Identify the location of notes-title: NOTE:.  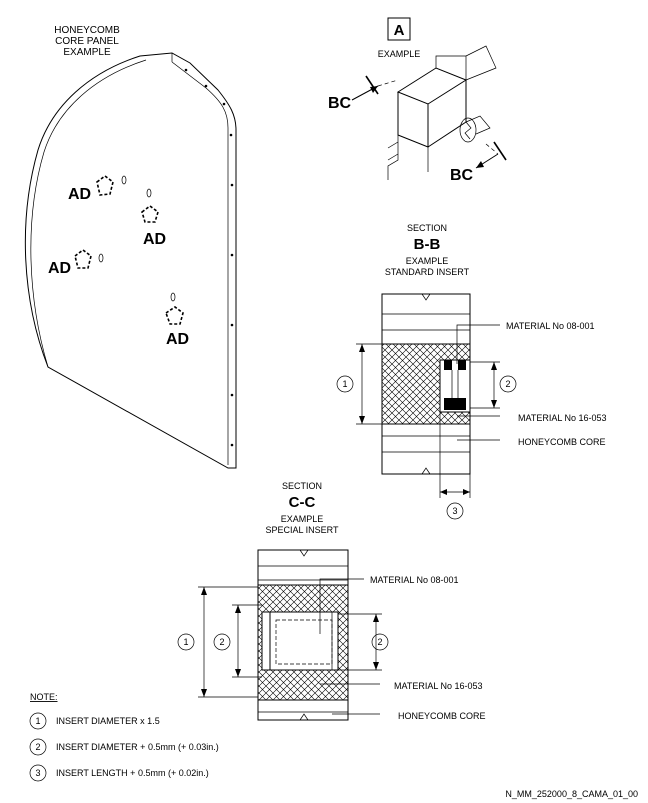
(44, 697).